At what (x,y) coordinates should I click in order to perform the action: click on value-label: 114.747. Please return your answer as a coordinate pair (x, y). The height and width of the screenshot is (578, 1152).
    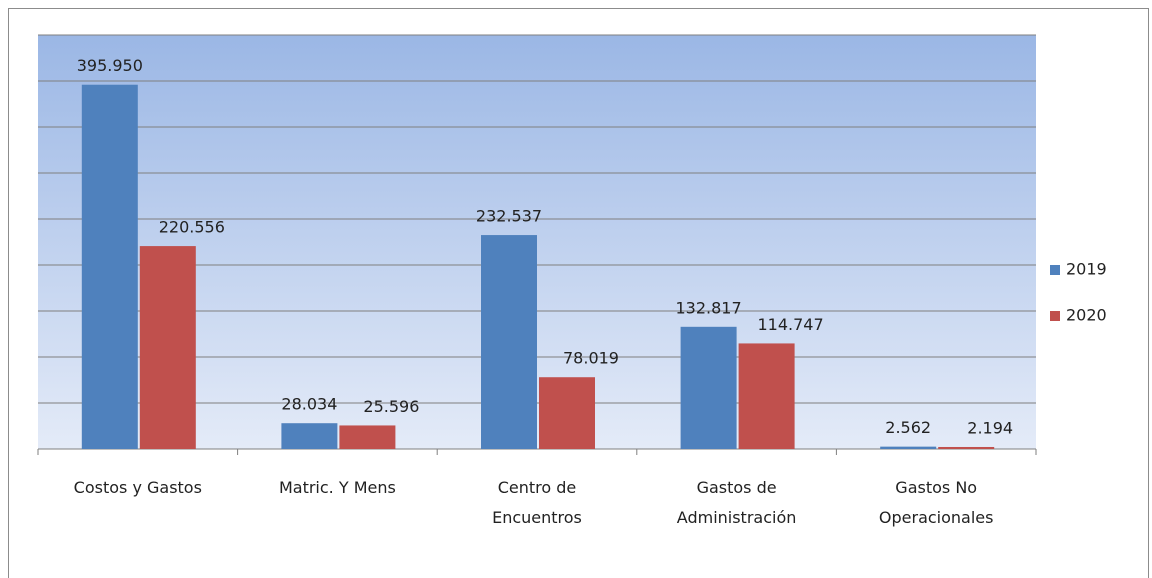
    Looking at the image, I should click on (791, 324).